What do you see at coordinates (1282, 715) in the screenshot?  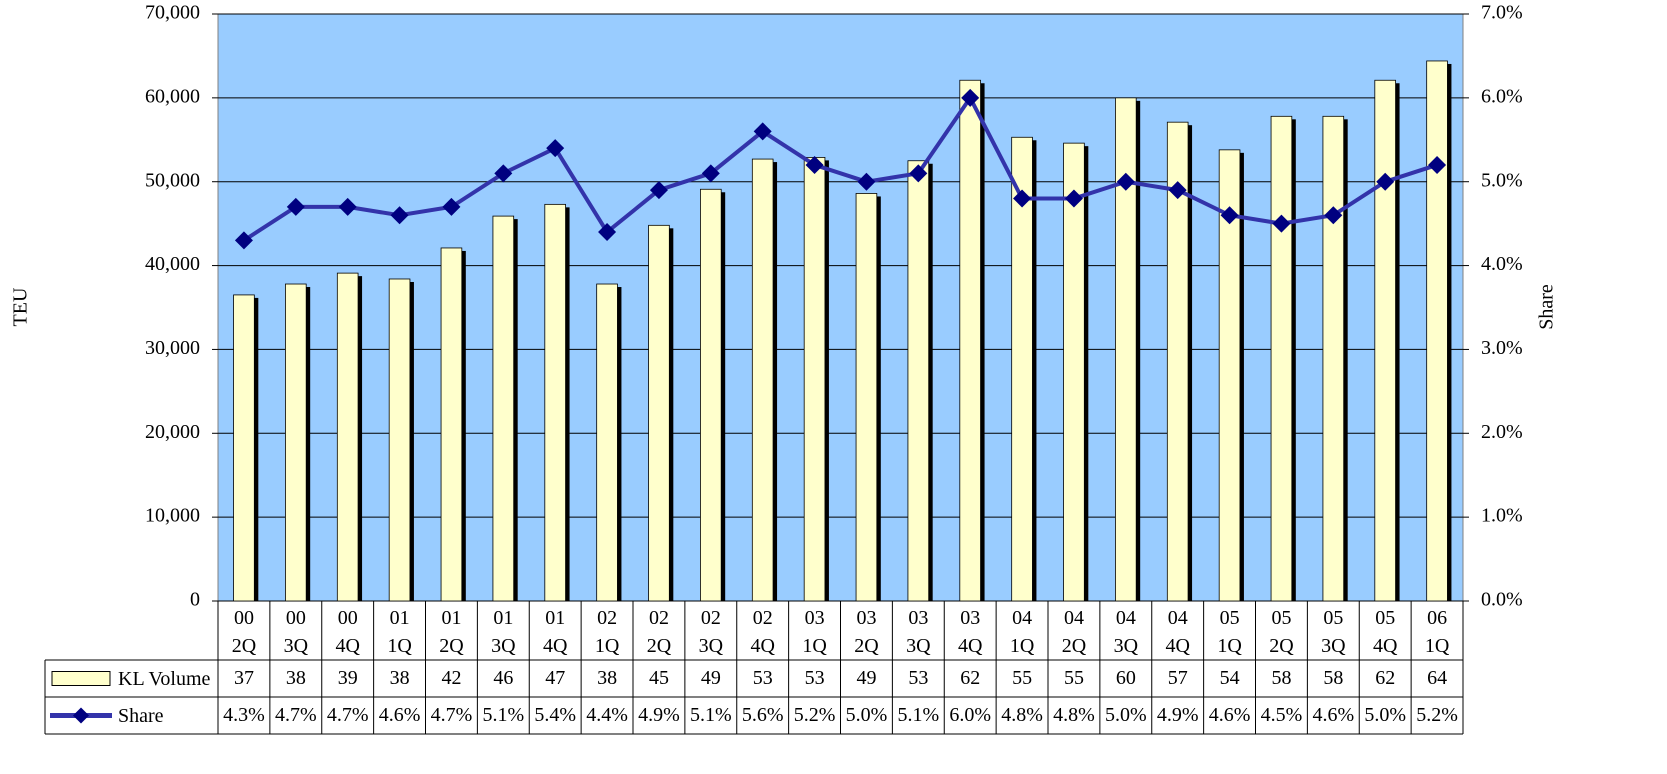 I see `table-value: 4.5%` at bounding box center [1282, 715].